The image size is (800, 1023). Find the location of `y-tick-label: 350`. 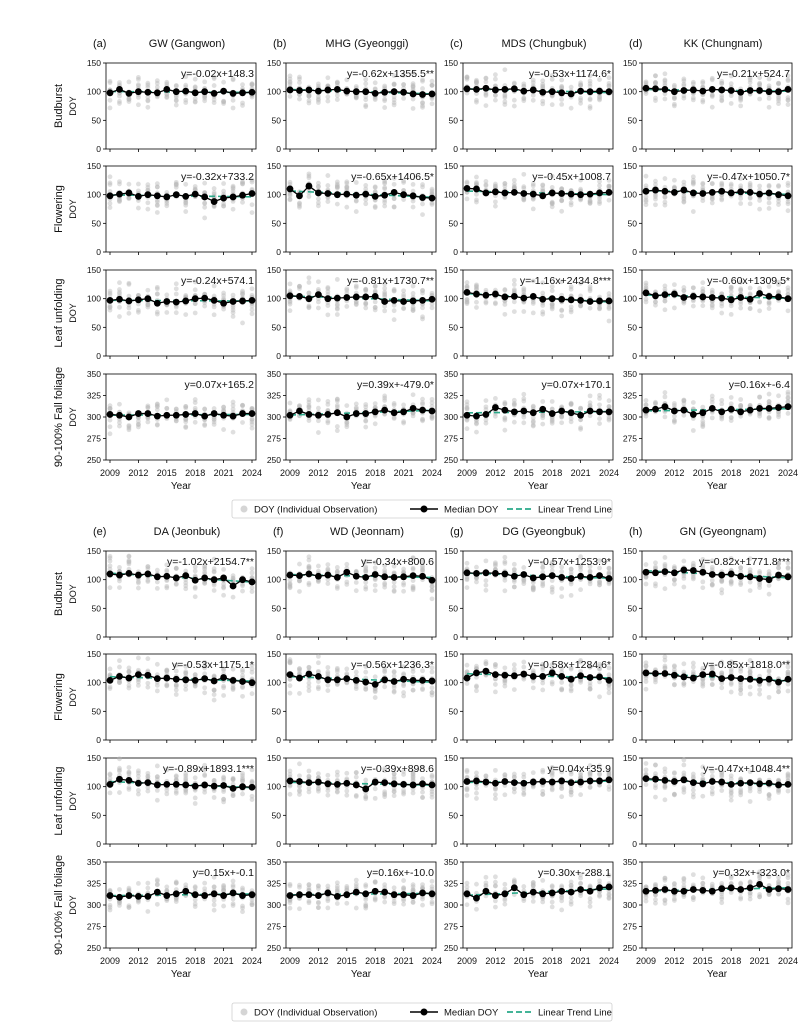

y-tick-label: 350 is located at coordinates (274, 374).